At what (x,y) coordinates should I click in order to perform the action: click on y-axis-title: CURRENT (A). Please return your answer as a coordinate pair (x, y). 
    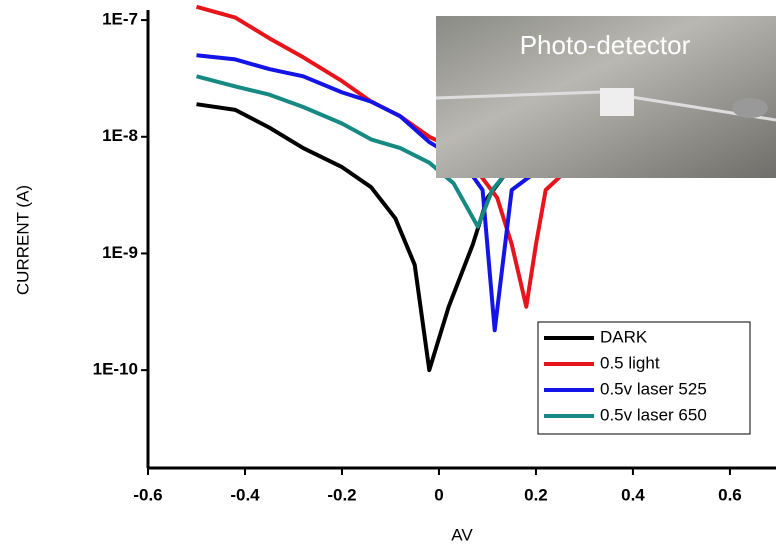
    Looking at the image, I should click on (22, 240).